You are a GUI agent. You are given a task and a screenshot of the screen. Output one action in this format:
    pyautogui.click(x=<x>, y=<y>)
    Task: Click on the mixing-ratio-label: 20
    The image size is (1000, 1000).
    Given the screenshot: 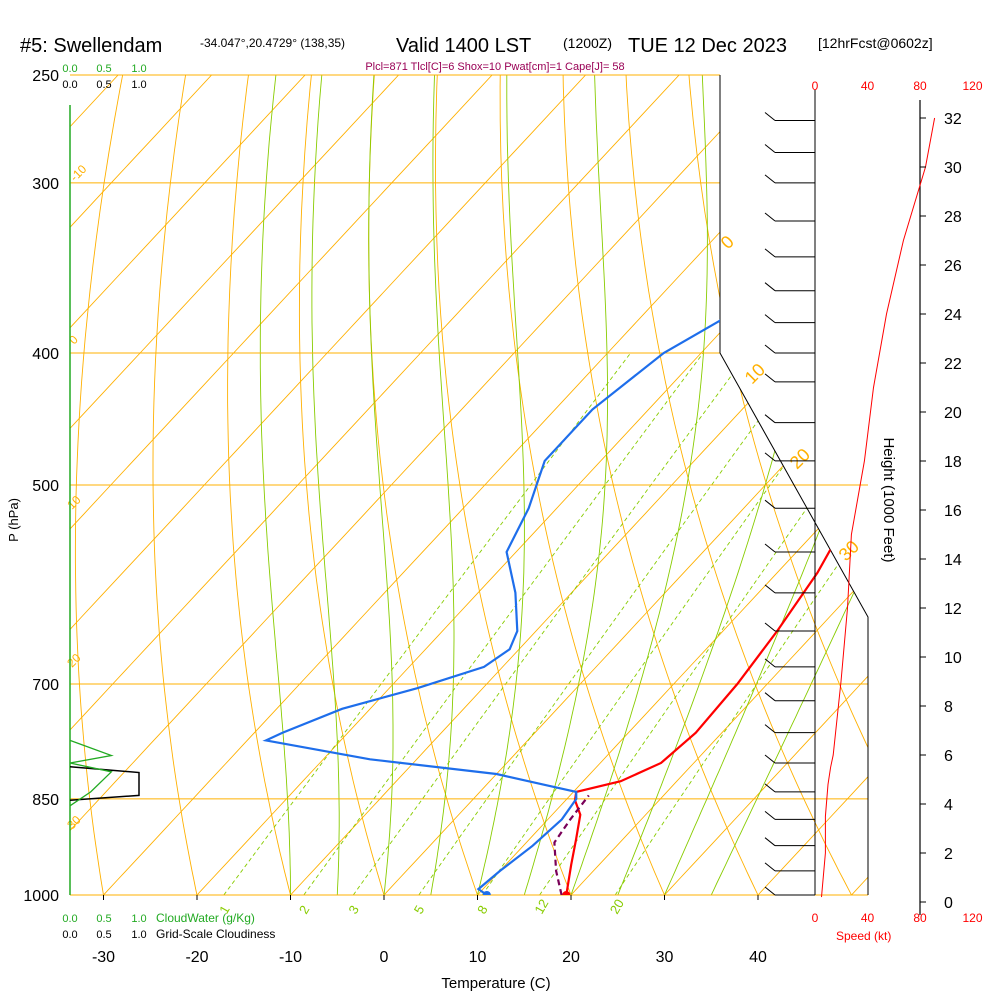 What is the action you would take?
    pyautogui.click(x=617, y=906)
    